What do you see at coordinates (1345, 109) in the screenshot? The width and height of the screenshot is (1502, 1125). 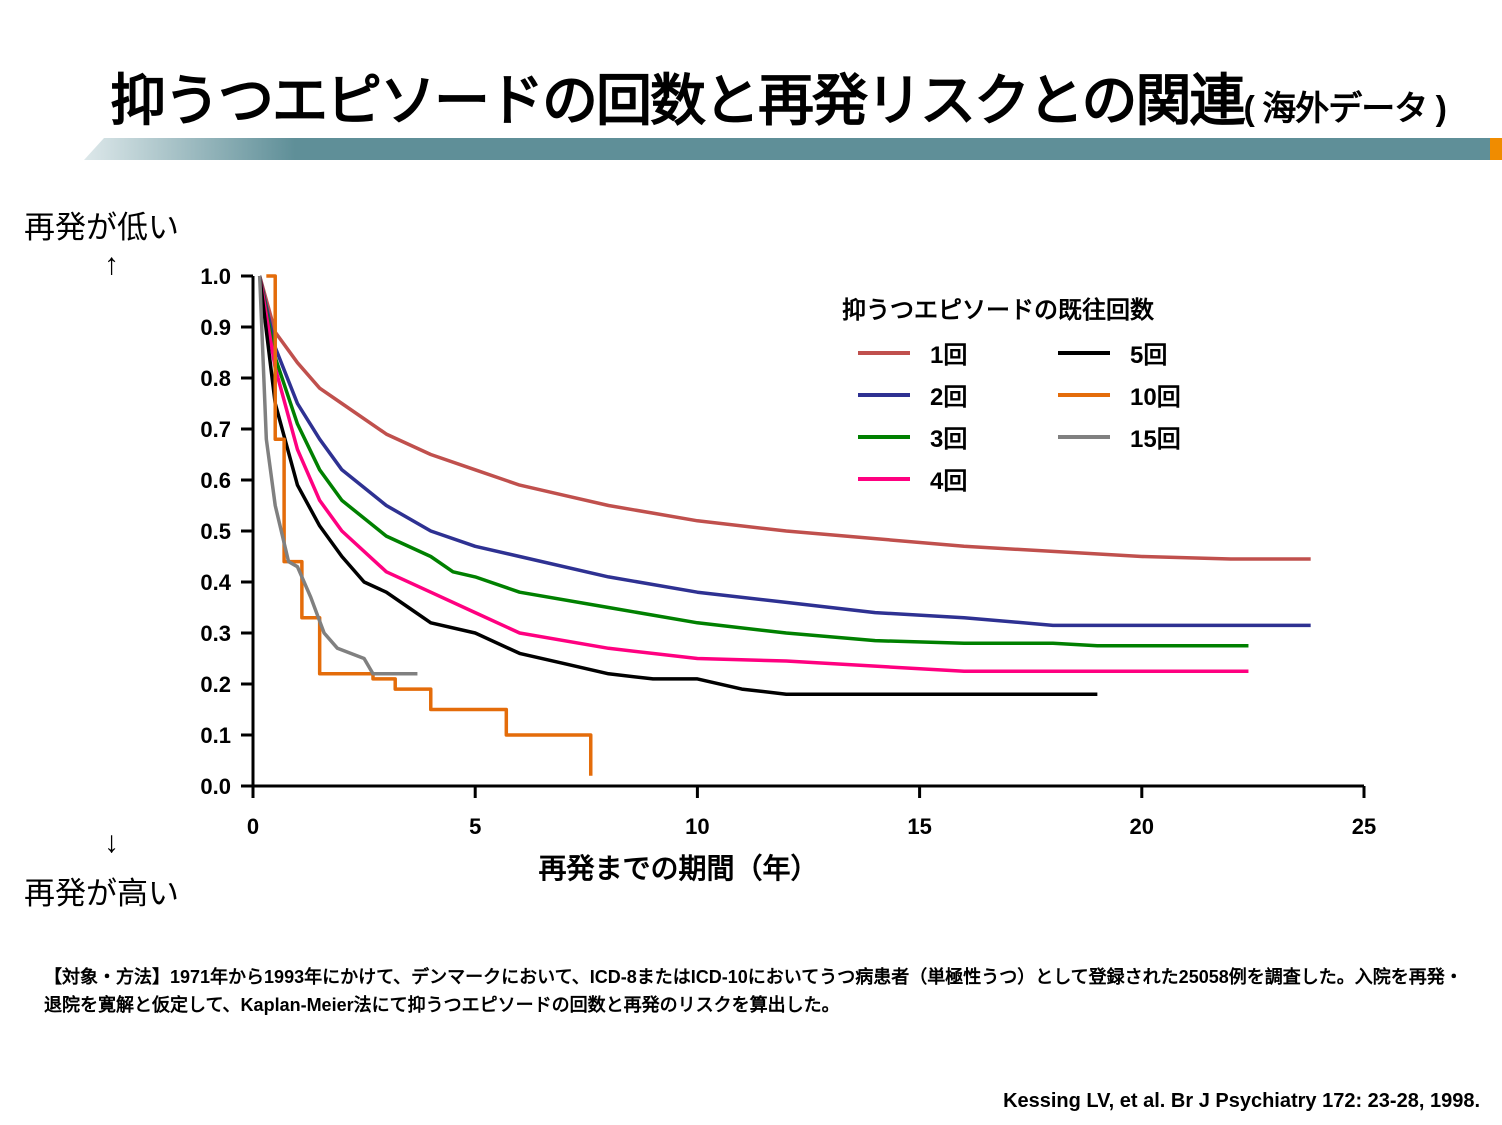 I see `slide-title-sub: ( 海外データ )` at bounding box center [1345, 109].